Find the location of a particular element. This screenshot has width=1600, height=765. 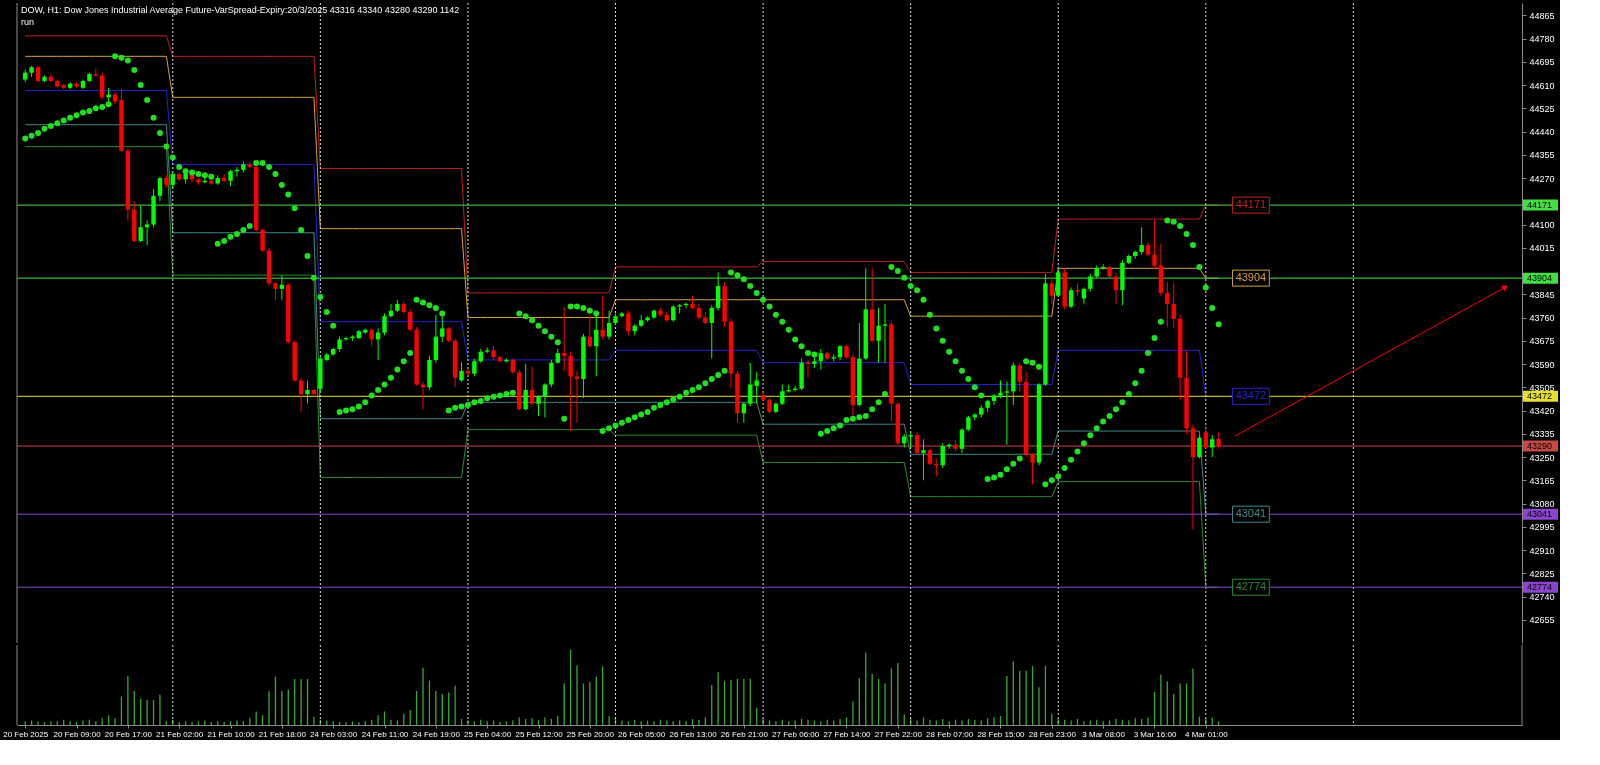

x-tick-label: 20 Feb 2025 is located at coordinates (26, 734).